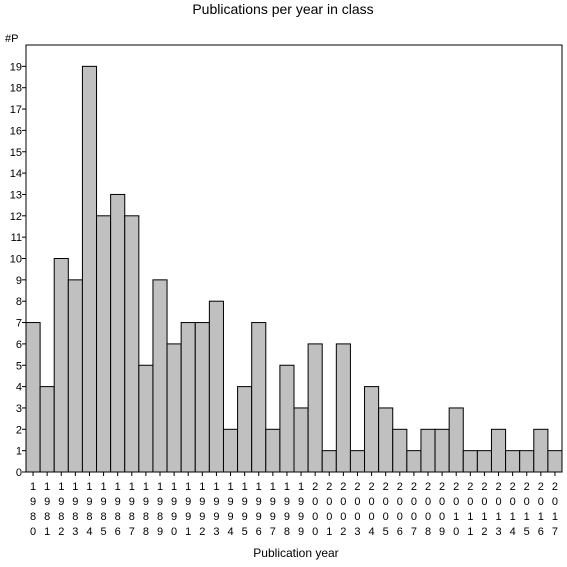 The width and height of the screenshot is (567, 567). Describe the element at coordinates (104, 344) in the screenshot. I see `bar-1985` at that location.